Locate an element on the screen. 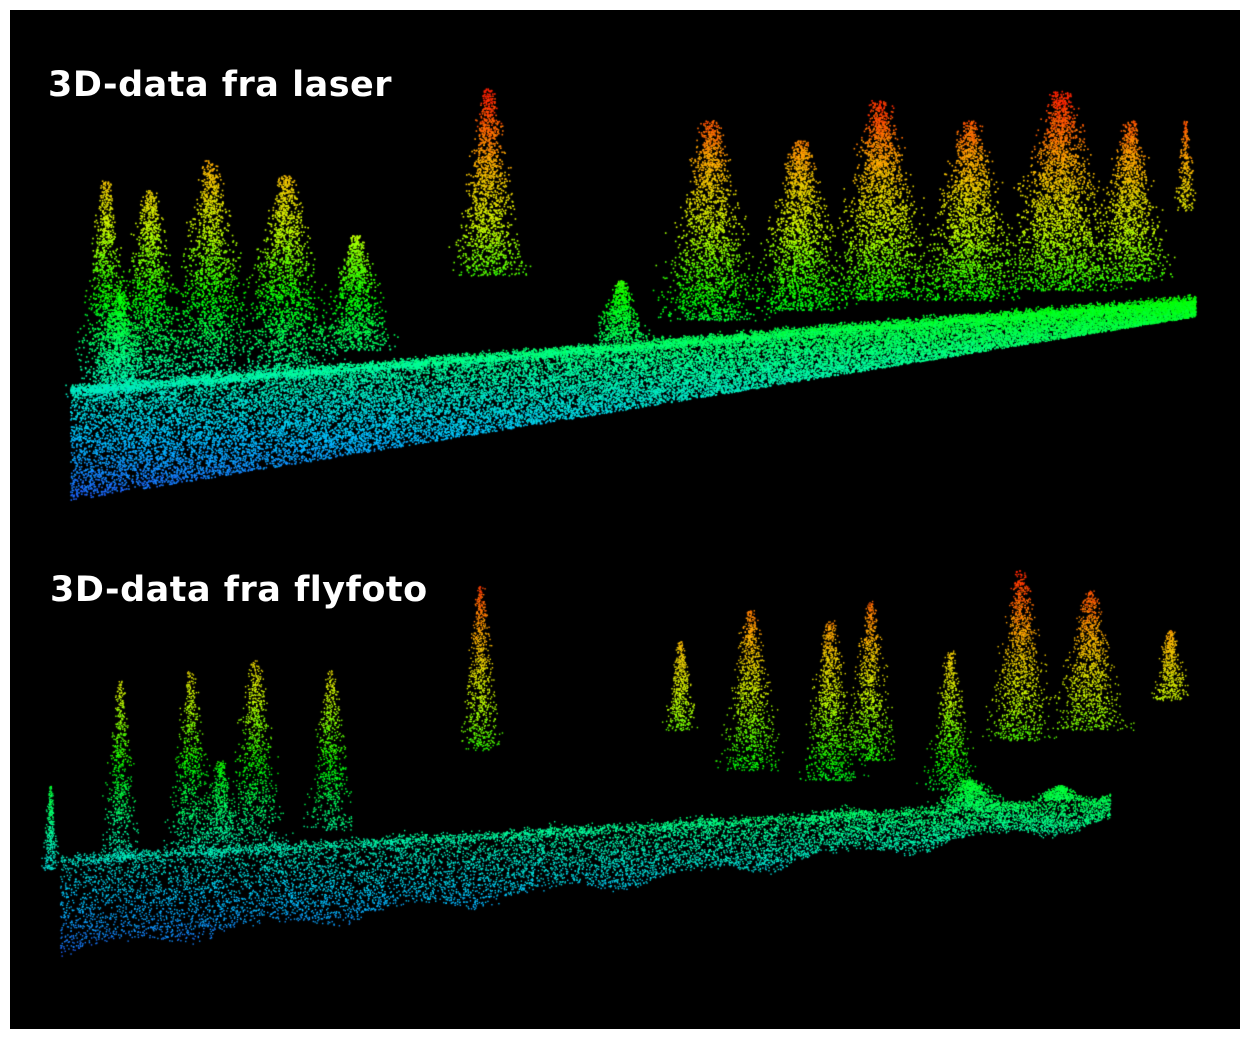  panel-title-laser: 3D-data fra laser is located at coordinates (220, 85).